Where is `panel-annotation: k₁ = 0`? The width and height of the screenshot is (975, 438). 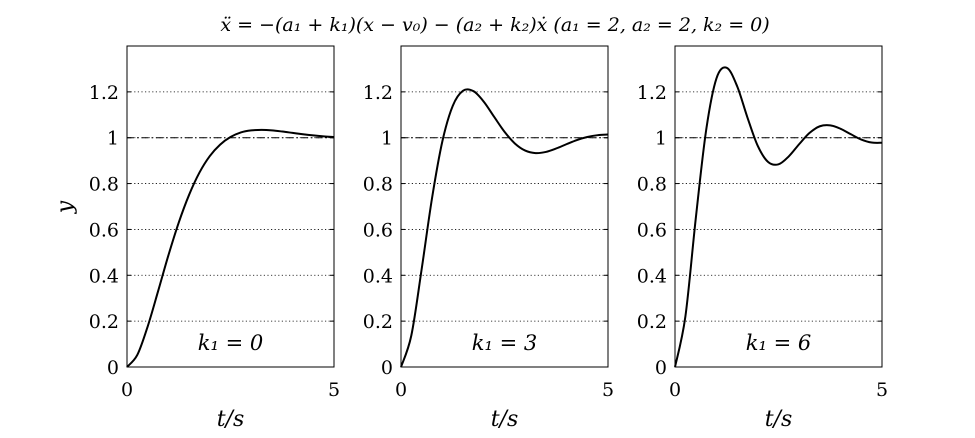 panel-annotation: k₁ = 0 is located at coordinates (230, 343).